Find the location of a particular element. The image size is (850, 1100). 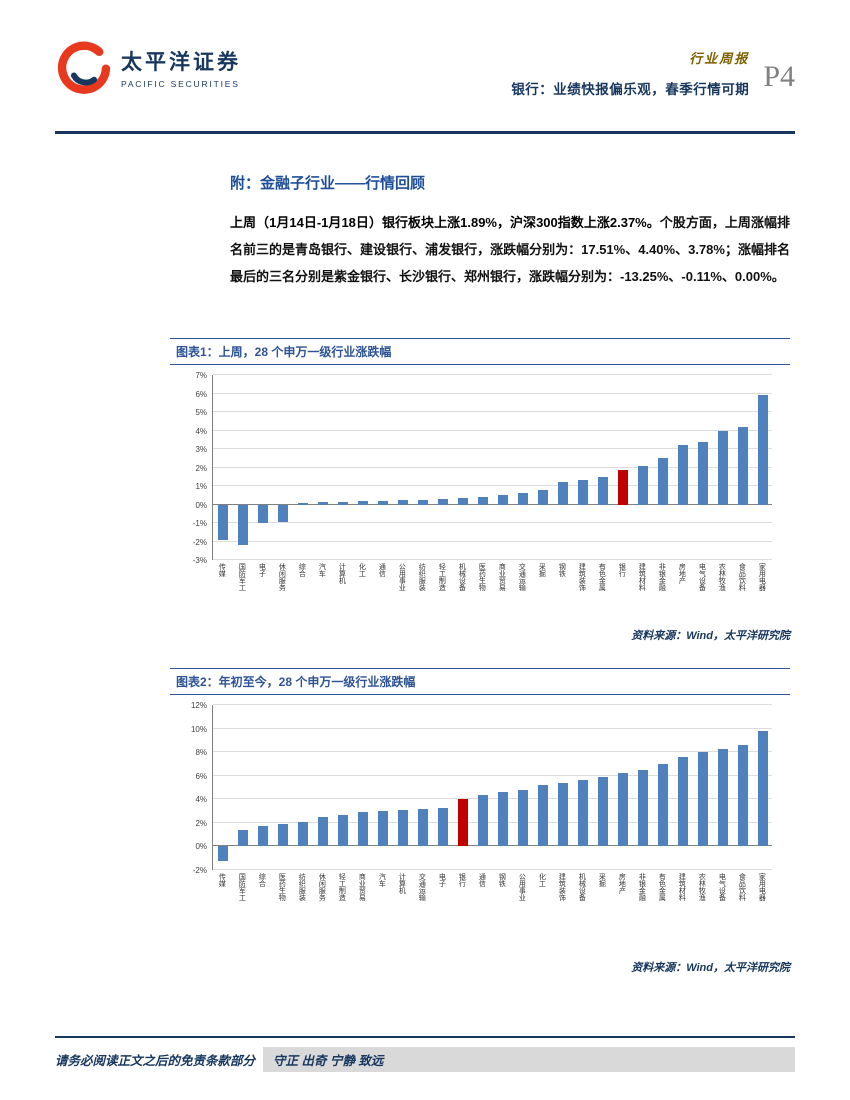

y-axis-tick-label: 0% is located at coordinates (201, 847).